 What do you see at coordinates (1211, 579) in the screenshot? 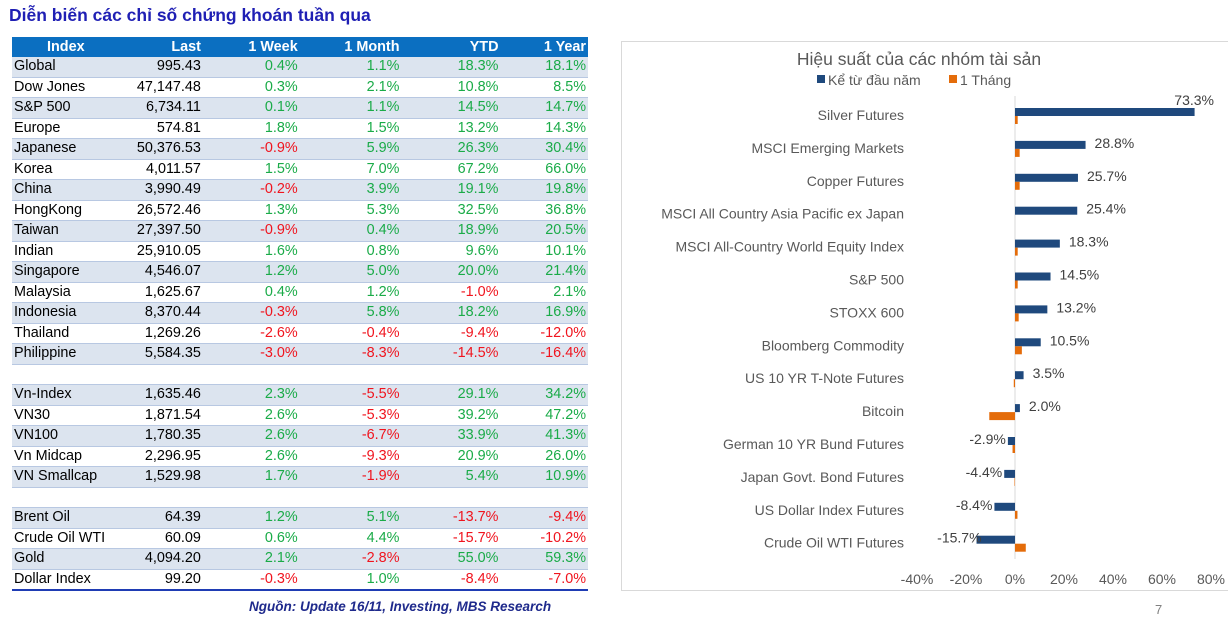
I see `x-tick-label: 80%` at bounding box center [1211, 579].